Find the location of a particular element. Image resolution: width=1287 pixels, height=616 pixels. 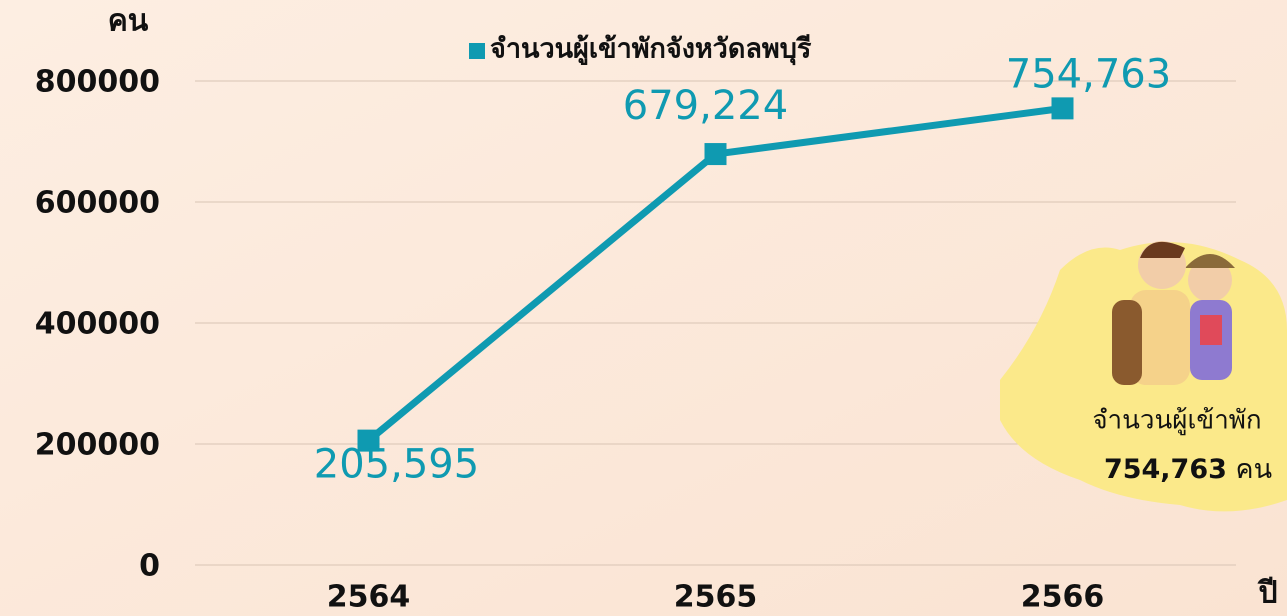

y-axis-label: คน is located at coordinates (128, 21).